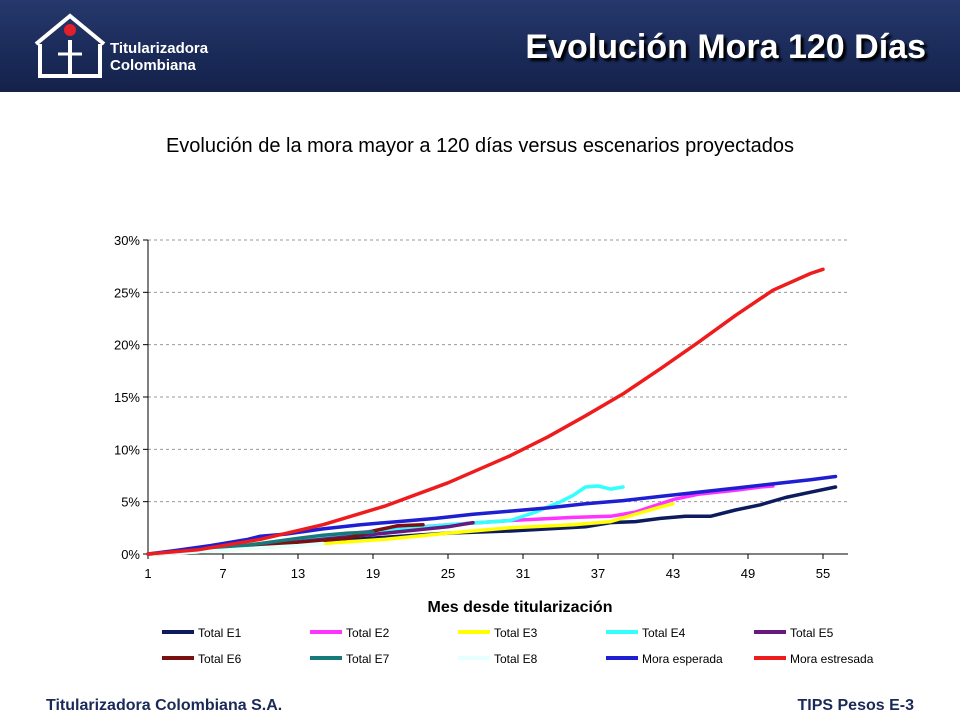  What do you see at coordinates (130, 502) in the screenshot?
I see `y-tick-label: 5%` at bounding box center [130, 502].